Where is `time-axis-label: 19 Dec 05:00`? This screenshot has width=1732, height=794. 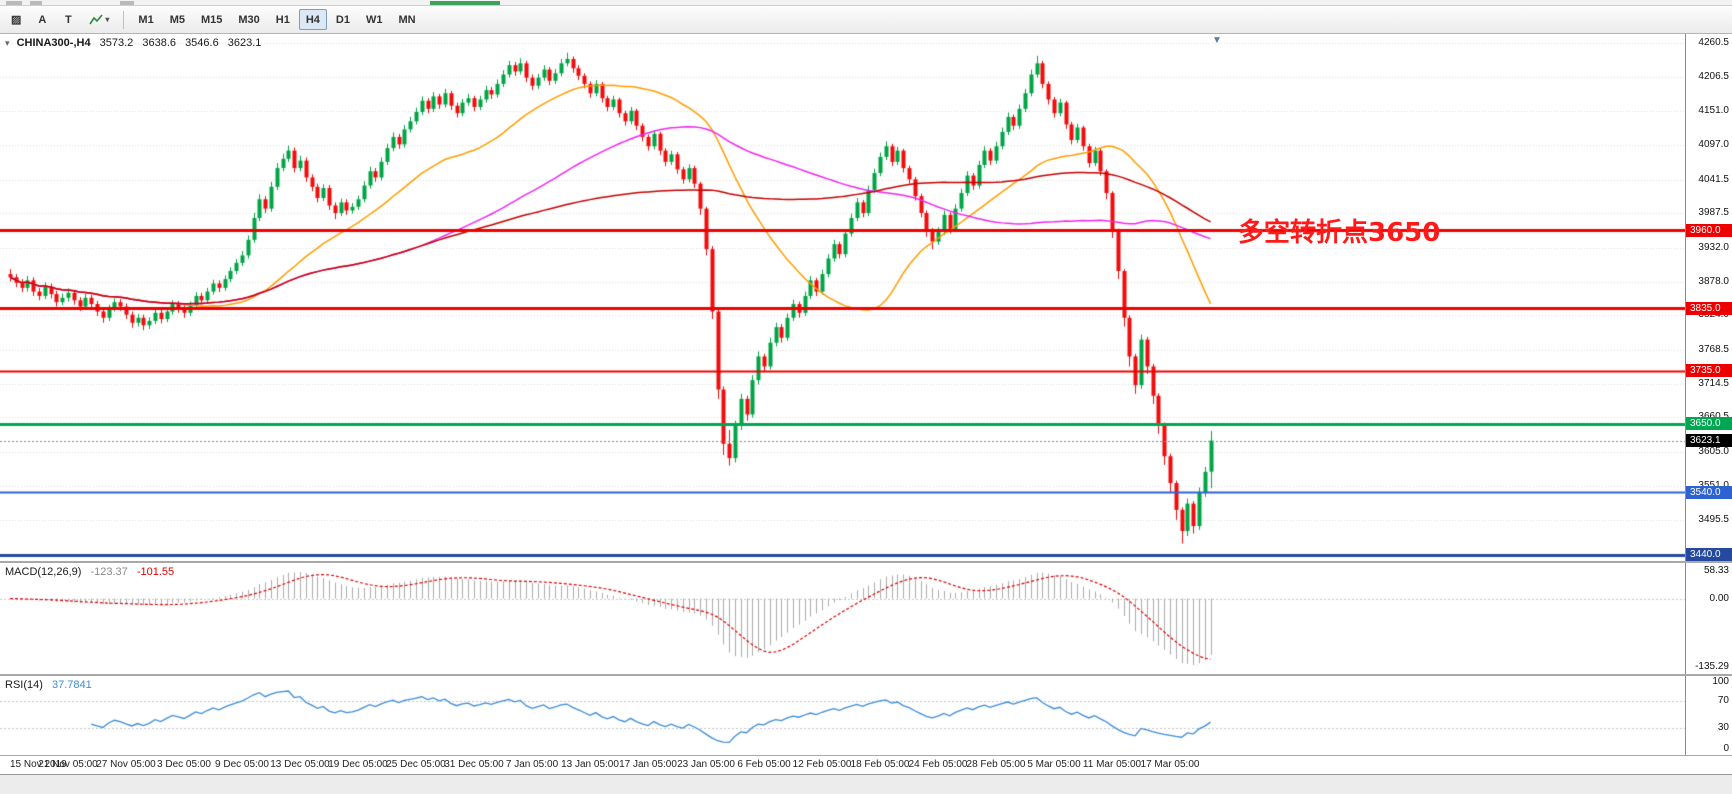
time-axis-label: 19 Dec 05:00 is located at coordinates (358, 764).